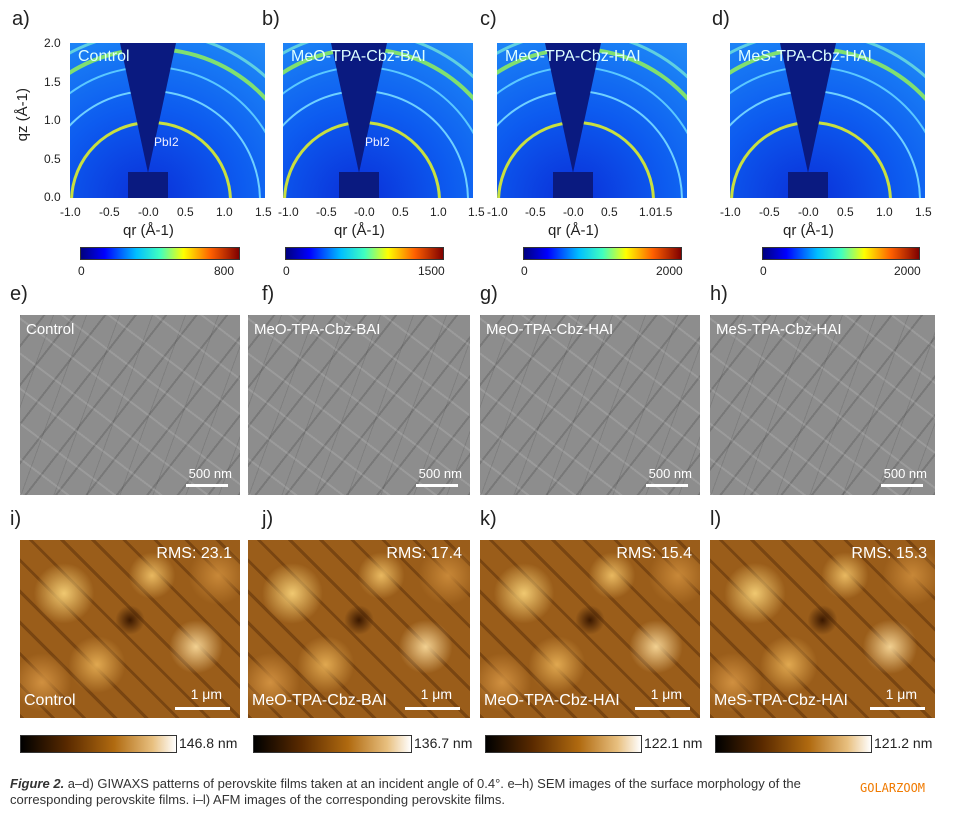 Image resolution: width=960 pixels, height=825 pixels. I want to click on colorbar-max: 2000, so click(669, 271).